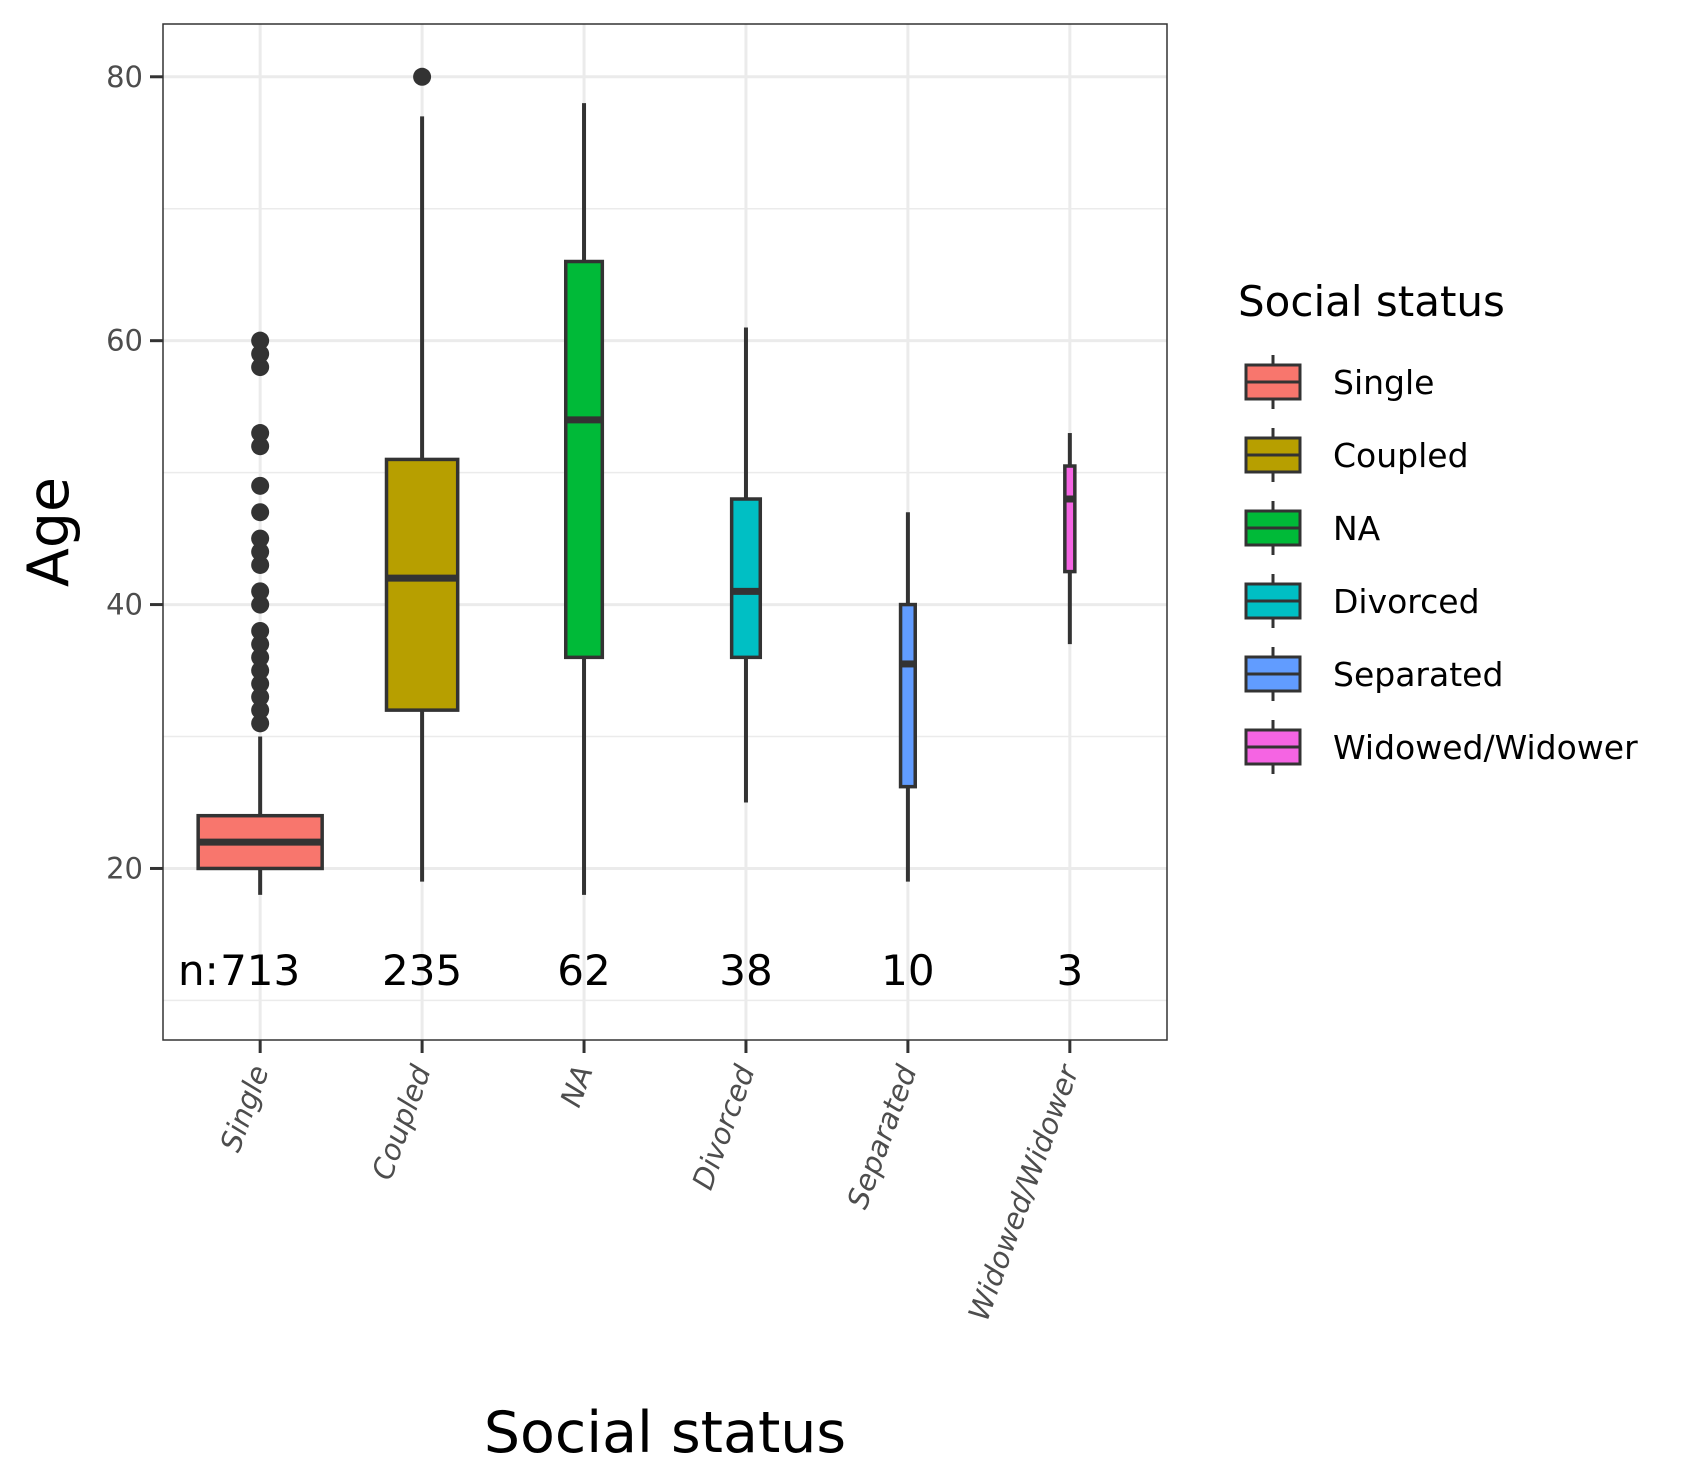 This screenshot has width=1700, height=1470. What do you see at coordinates (134, 472) in the screenshot?
I see `y-axis: 20 40 60 80` at bounding box center [134, 472].